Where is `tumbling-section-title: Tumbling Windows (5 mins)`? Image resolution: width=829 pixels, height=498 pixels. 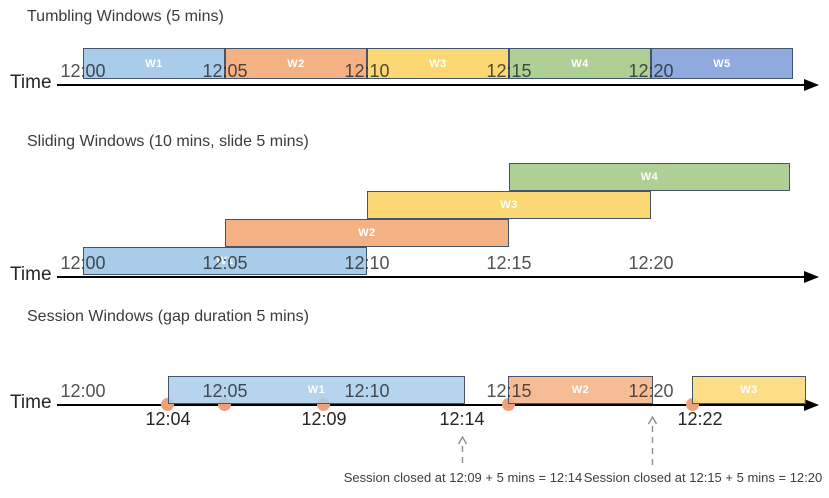 tumbling-section-title: Tumbling Windows (5 mins) is located at coordinates (125, 16).